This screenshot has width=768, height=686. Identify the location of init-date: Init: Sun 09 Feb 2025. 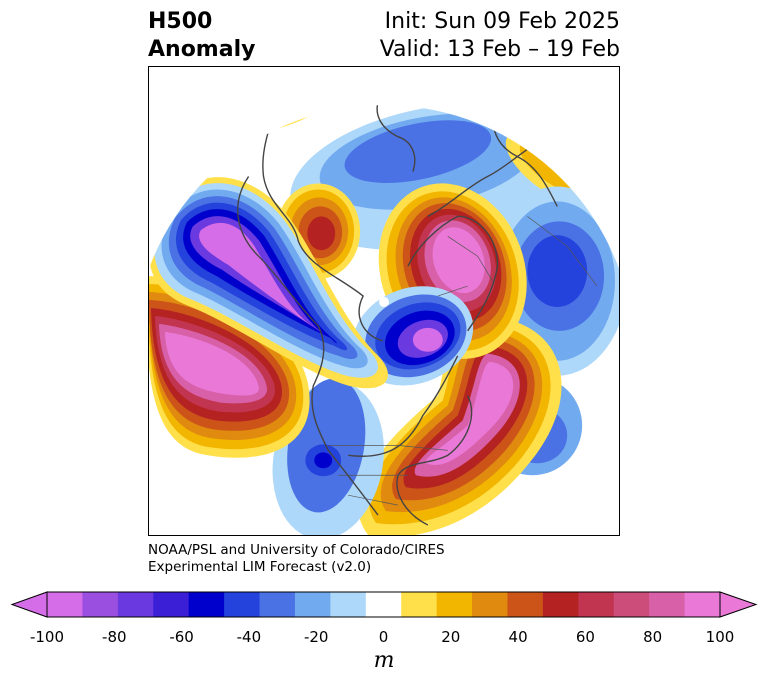
(502, 21).